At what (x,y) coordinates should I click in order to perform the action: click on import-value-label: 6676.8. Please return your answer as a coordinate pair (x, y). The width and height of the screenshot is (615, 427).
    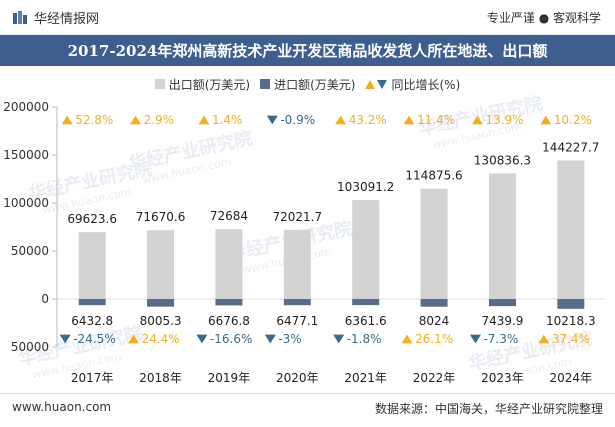
    Looking at the image, I should click on (229, 321).